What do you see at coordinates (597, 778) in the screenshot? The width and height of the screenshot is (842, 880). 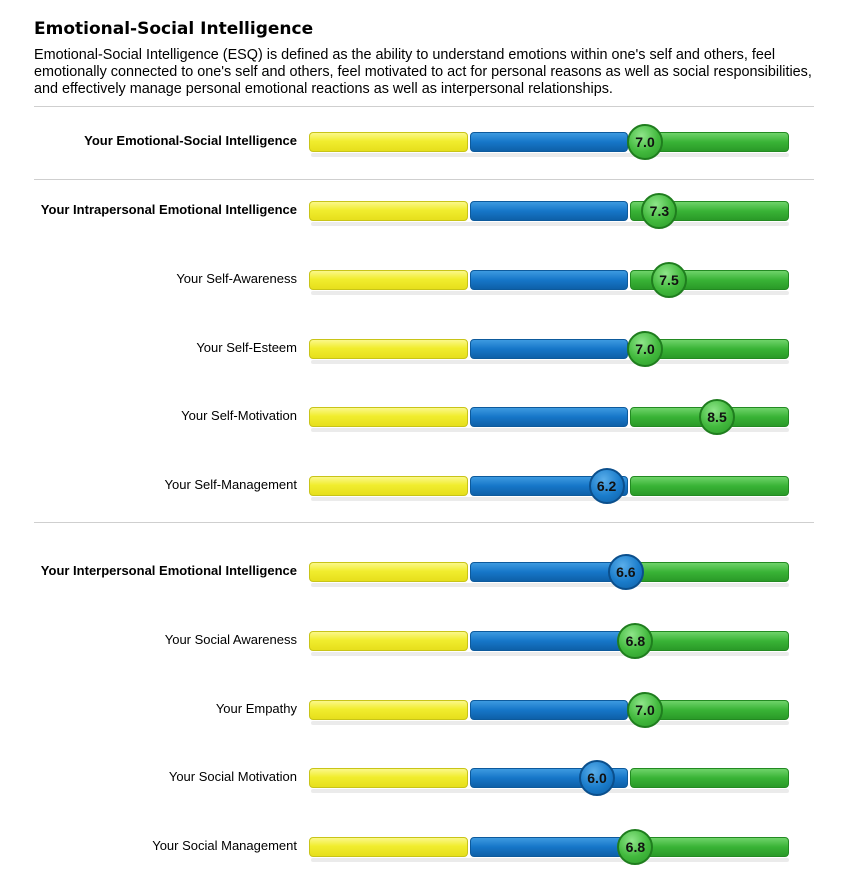 I see `score-marker: 6.0` at bounding box center [597, 778].